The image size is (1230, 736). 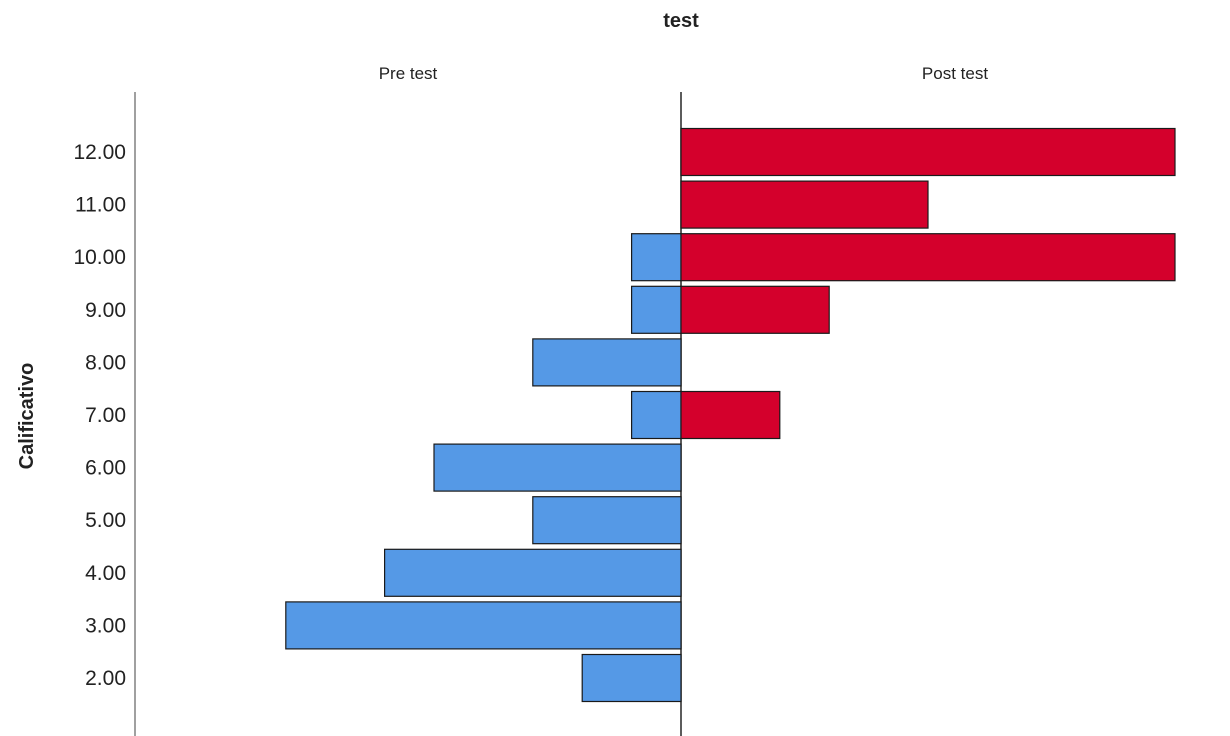 What do you see at coordinates (955, 73) in the screenshot?
I see `panel-label-post-test: Post test` at bounding box center [955, 73].